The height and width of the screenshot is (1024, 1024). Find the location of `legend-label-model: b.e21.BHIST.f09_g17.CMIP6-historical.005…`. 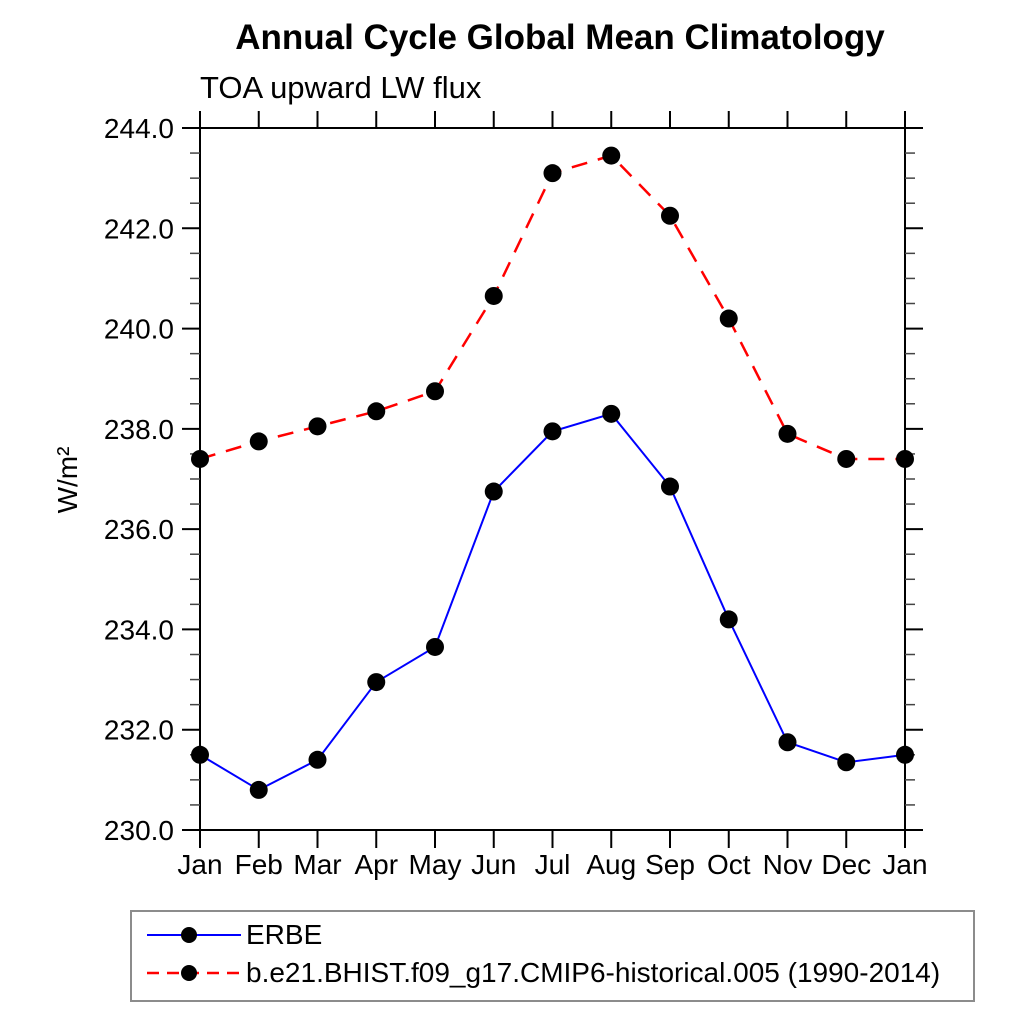

legend-label-model: b.e21.BHIST.f09_g17.CMIP6-historical.005… is located at coordinates (593, 972).